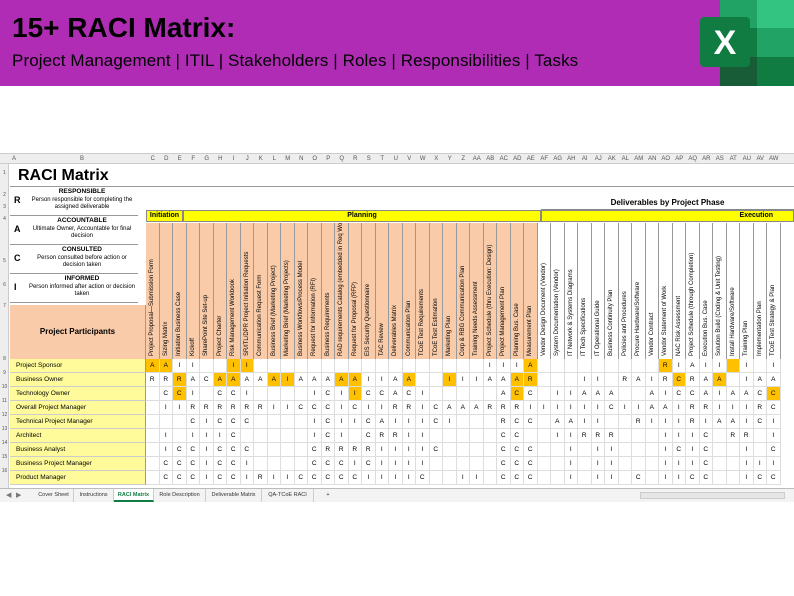 This screenshot has width=794, height=596. I want to click on deliverable-header: Vendor Statement of Work, so click(666, 291).